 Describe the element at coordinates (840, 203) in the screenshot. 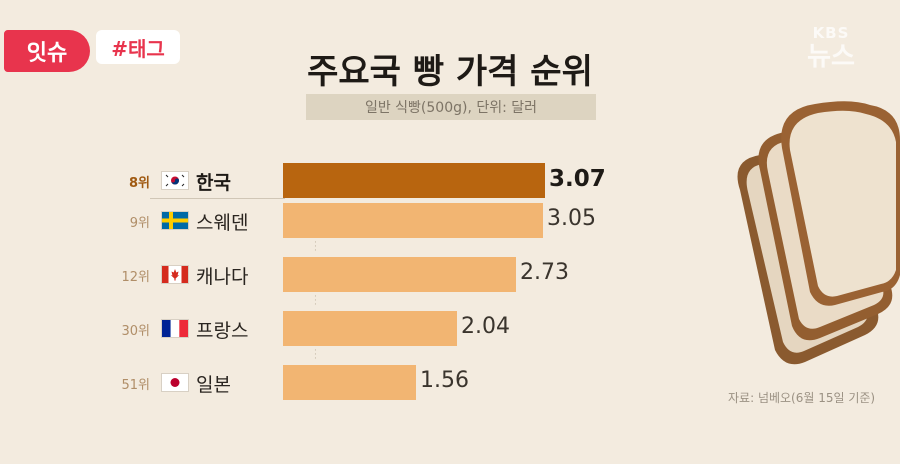

I see `bread-slice-front` at that location.